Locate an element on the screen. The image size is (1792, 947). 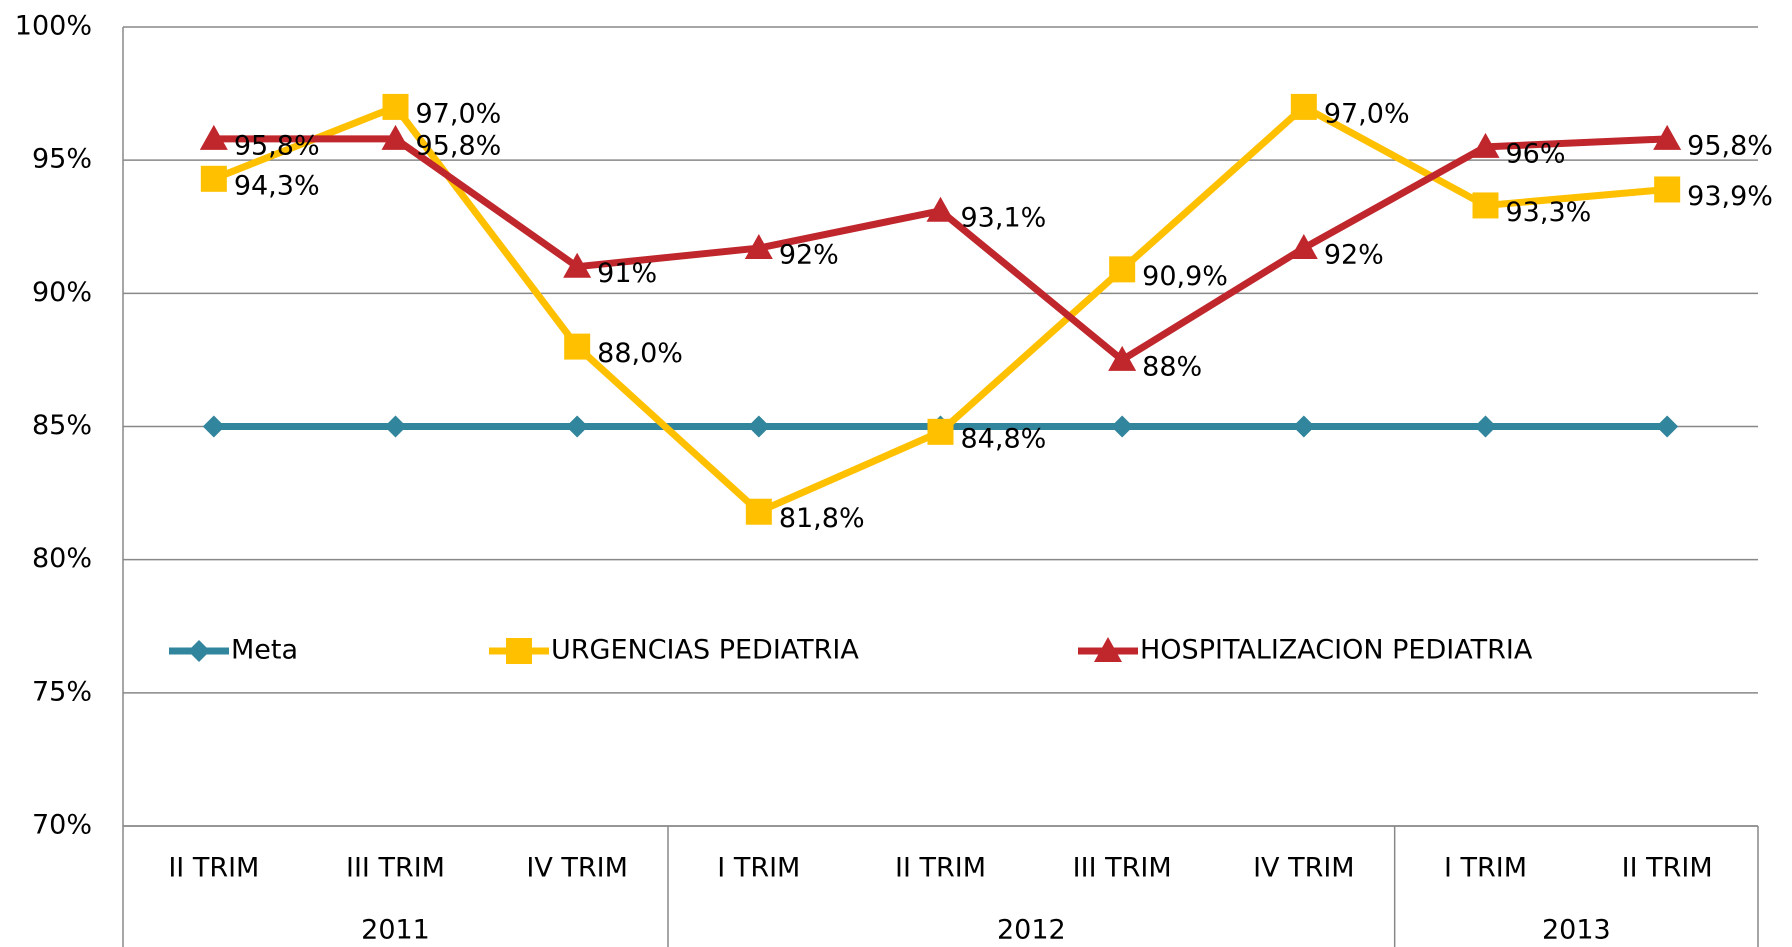
y-tick-label: 90% is located at coordinates (62, 292).